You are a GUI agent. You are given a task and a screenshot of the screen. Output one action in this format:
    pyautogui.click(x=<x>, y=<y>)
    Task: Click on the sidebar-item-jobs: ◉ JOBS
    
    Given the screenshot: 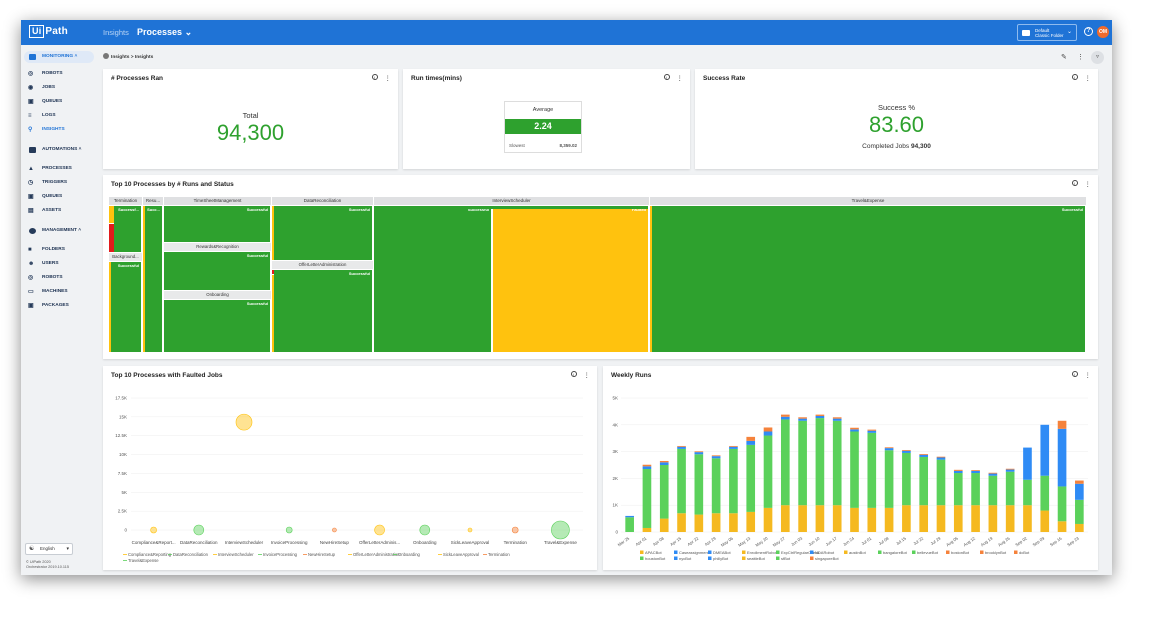 What is the action you would take?
    pyautogui.click(x=41, y=88)
    